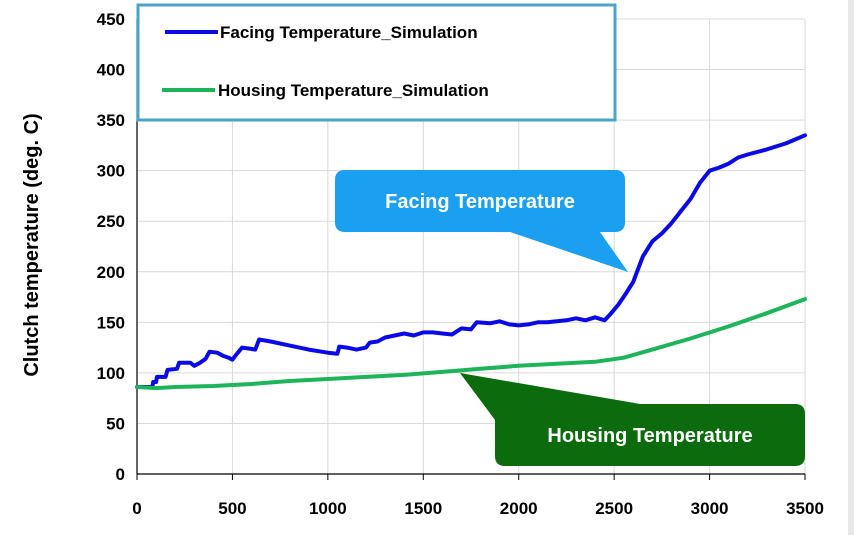 The height and width of the screenshot is (535, 854). What do you see at coordinates (111, 171) in the screenshot?
I see `y-tick-label: 300` at bounding box center [111, 171].